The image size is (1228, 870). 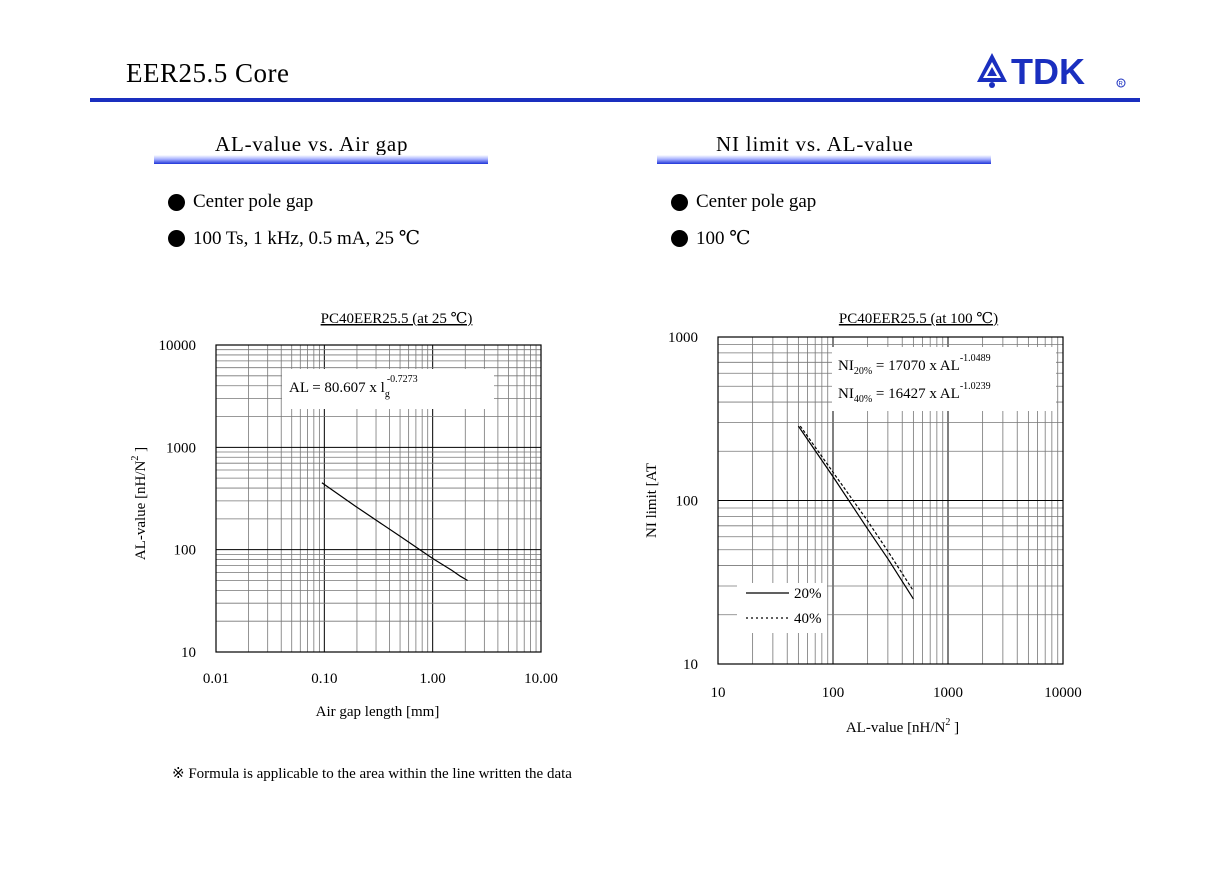 What do you see at coordinates (353, 387) in the screenshot?
I see `formula-annotation: AL = 80.607 x lg-0.7273` at bounding box center [353, 387].